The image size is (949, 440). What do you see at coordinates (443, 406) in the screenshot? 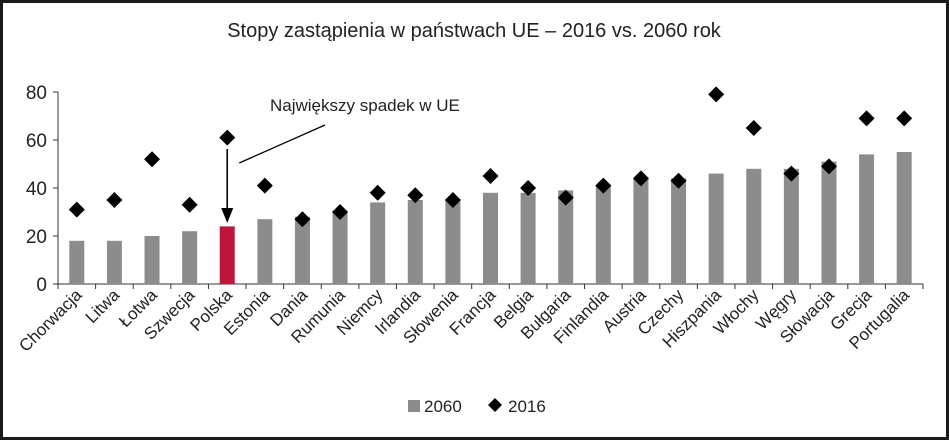
I see `legend-label-2060: 2060` at bounding box center [443, 406].